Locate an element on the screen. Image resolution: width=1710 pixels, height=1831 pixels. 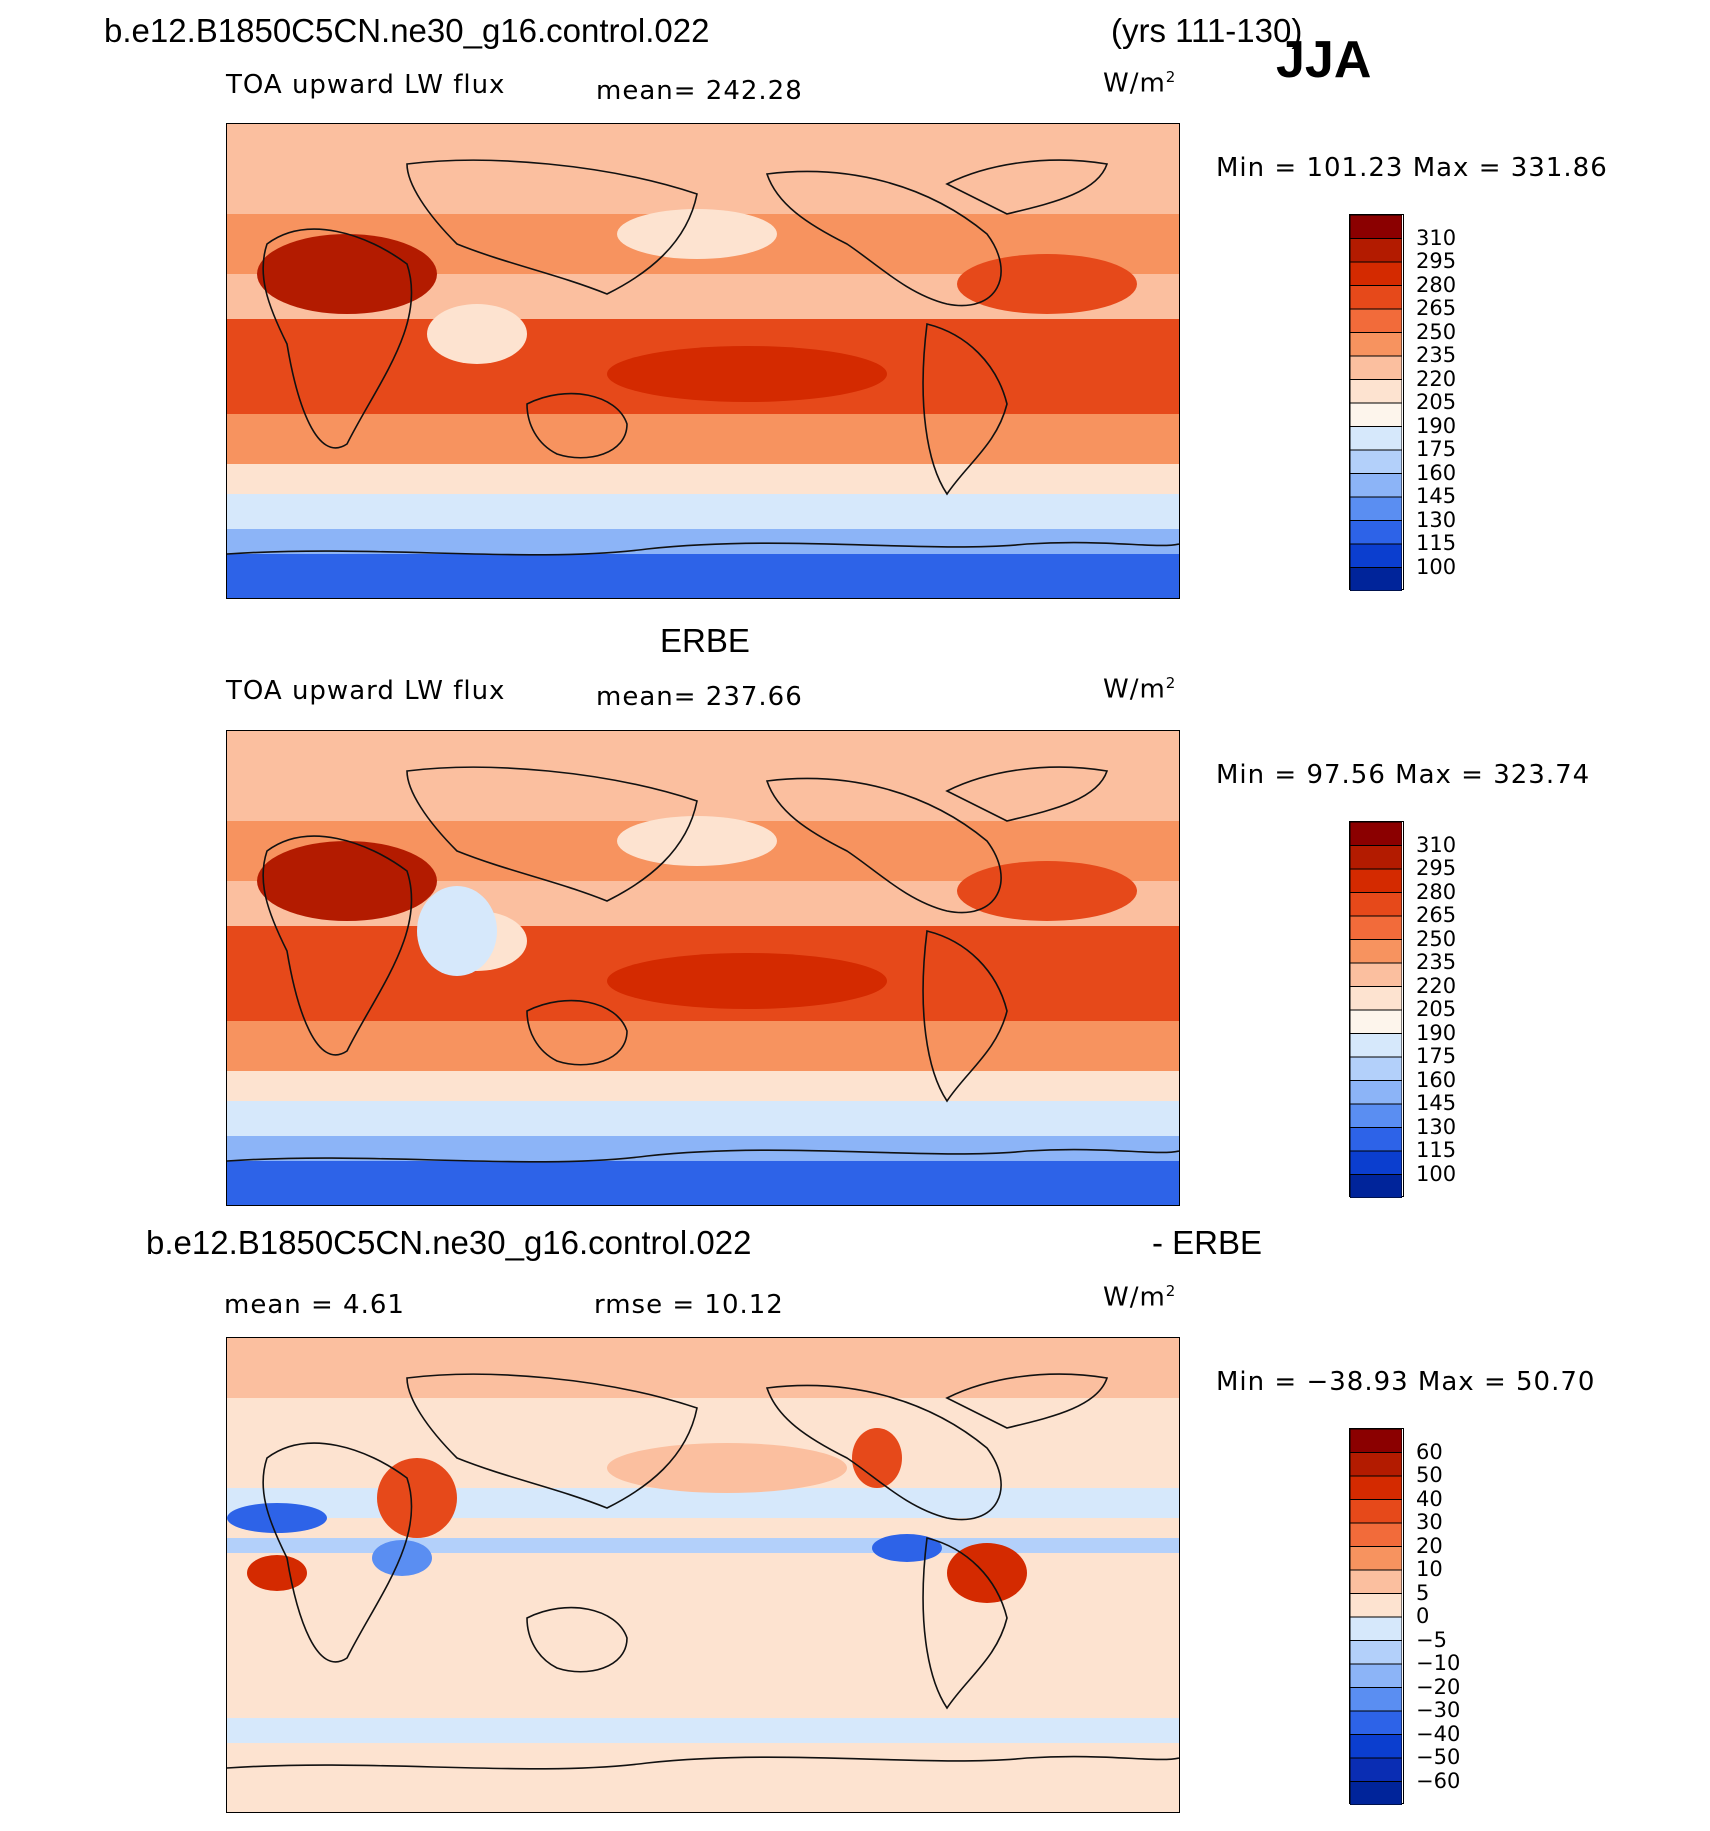
colorbar-tick-label: 160 is located at coordinates (1436, 1079).